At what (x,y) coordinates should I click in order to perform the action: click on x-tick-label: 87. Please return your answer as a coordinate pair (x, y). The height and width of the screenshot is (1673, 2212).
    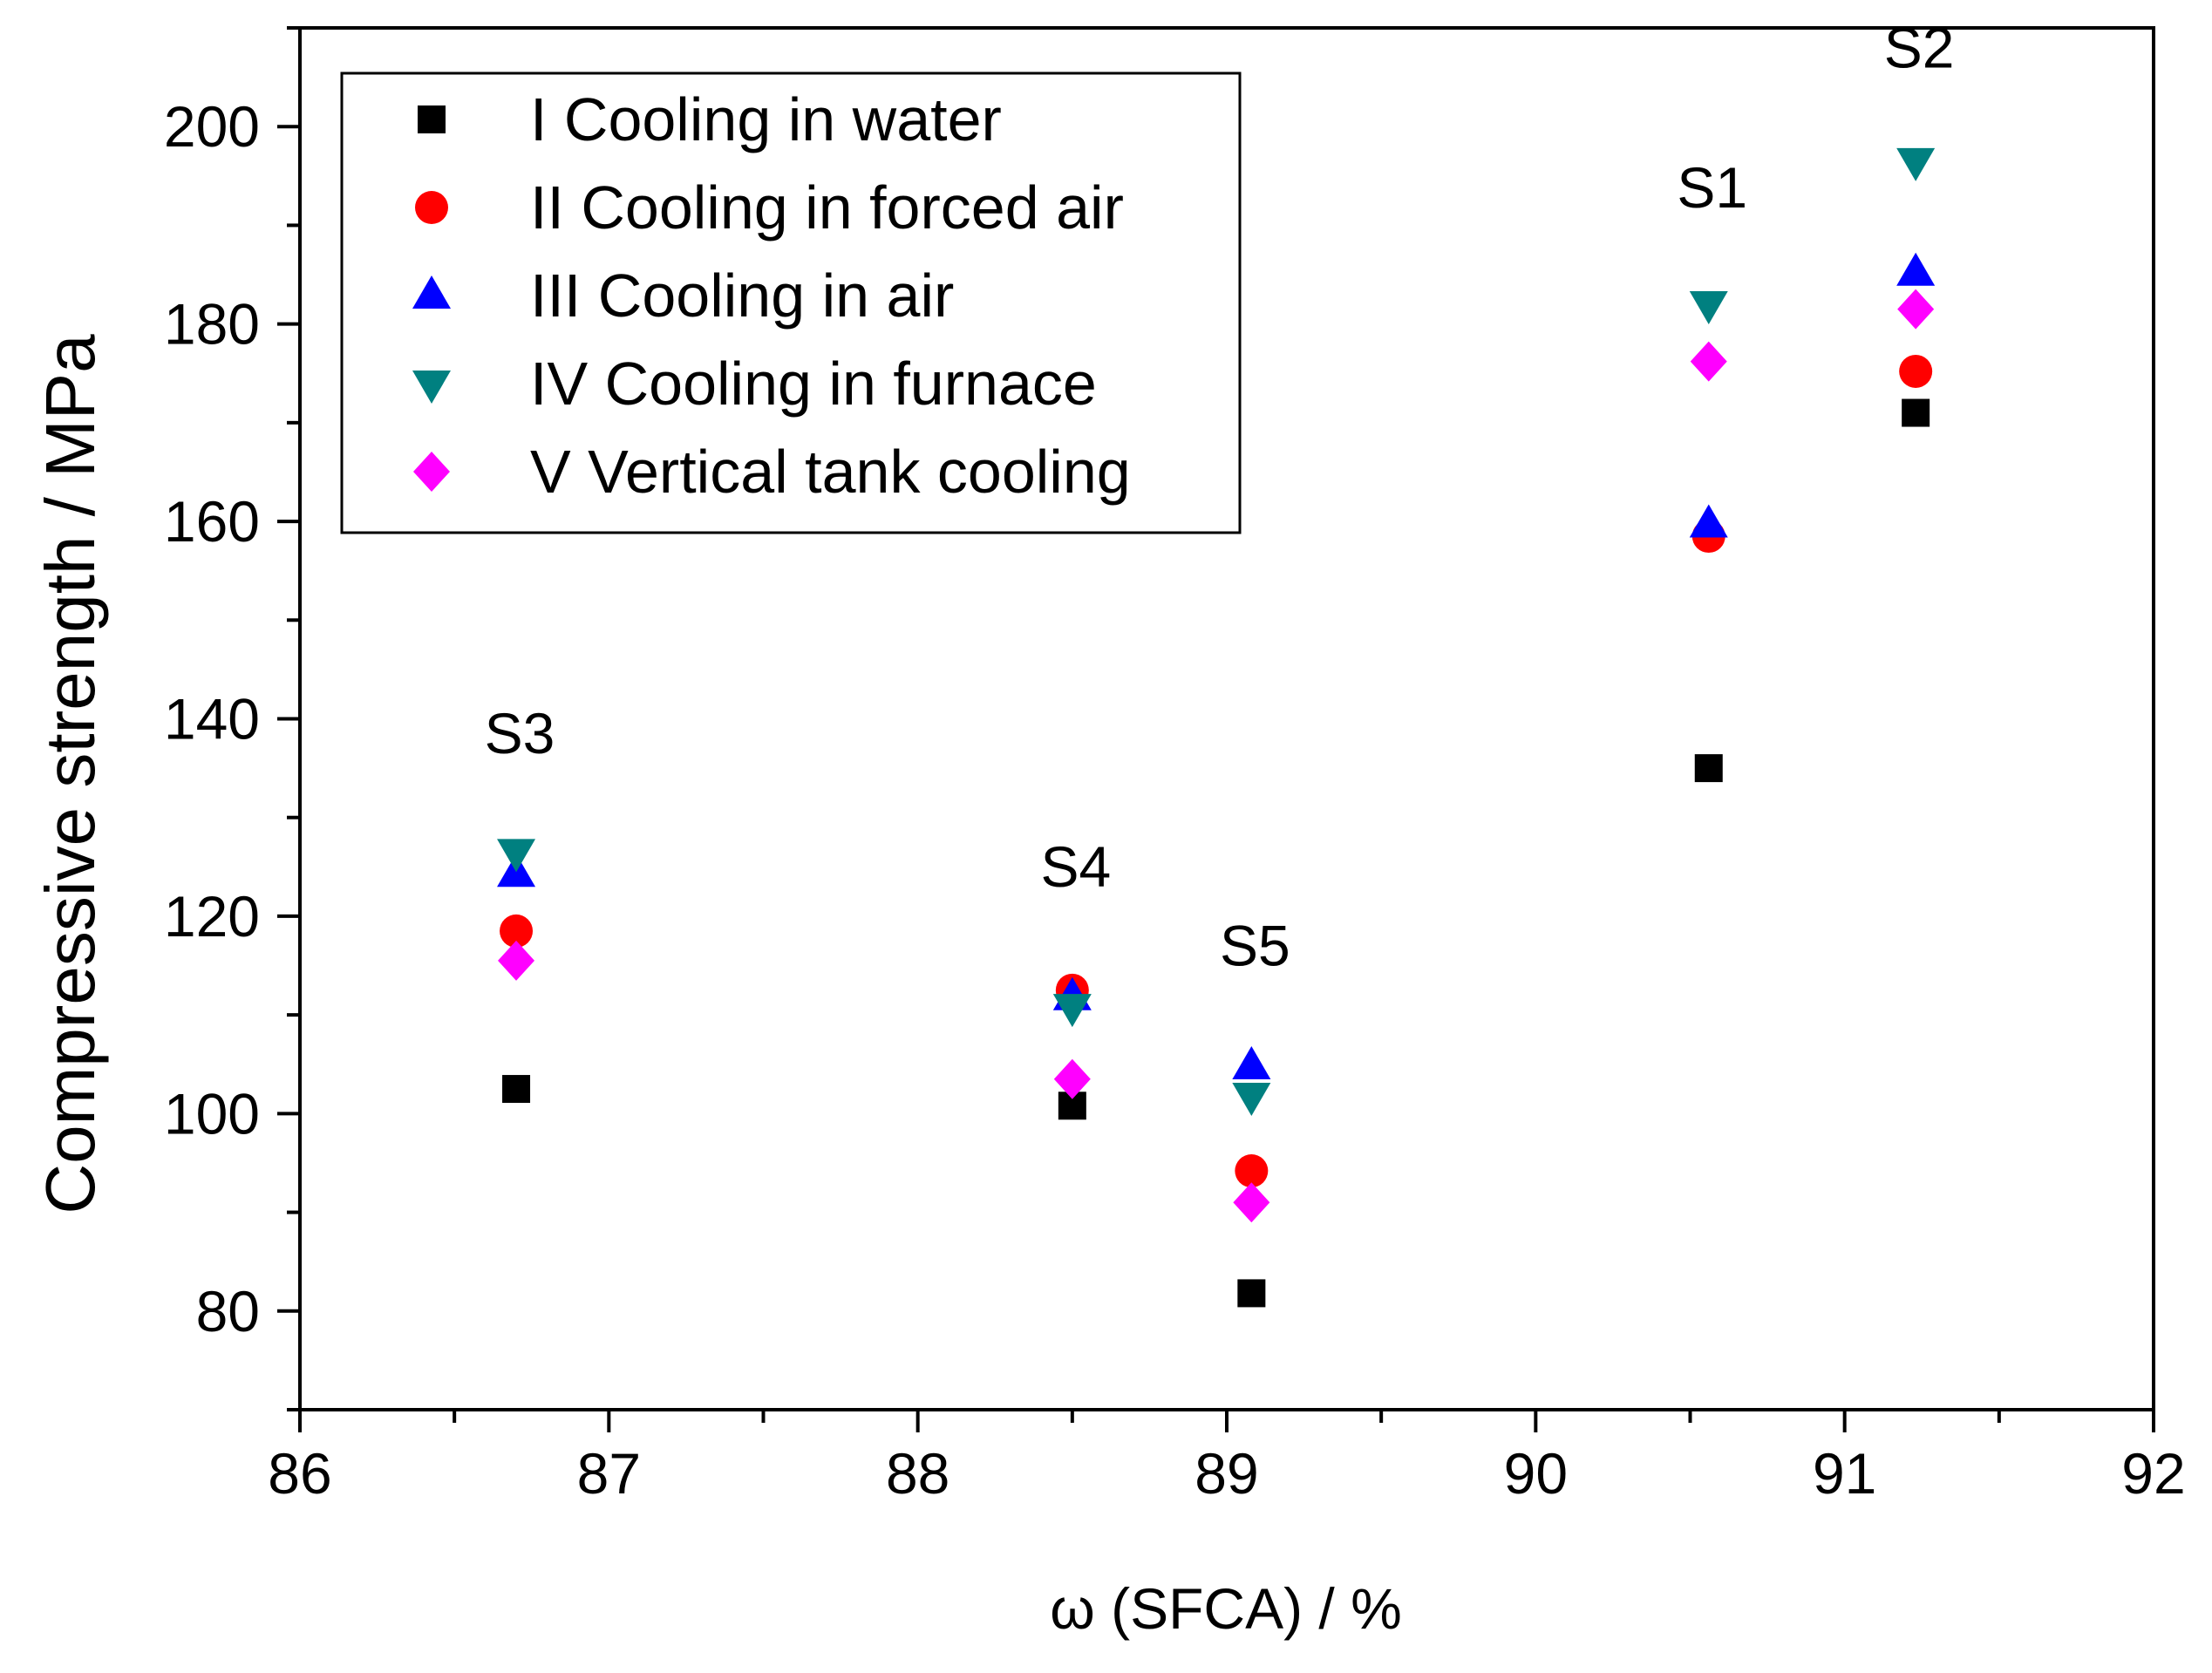
    Looking at the image, I should click on (609, 1473).